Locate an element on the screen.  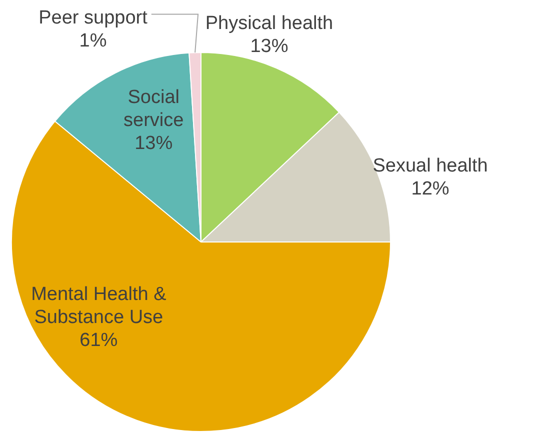
slice-label: Mental Health & Substance Use is located at coordinates (99, 306).